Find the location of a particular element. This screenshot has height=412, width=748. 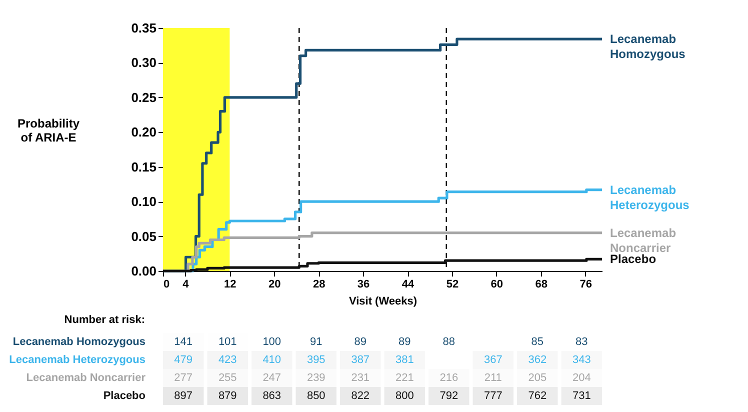

data-label: 91 is located at coordinates (316, 342).